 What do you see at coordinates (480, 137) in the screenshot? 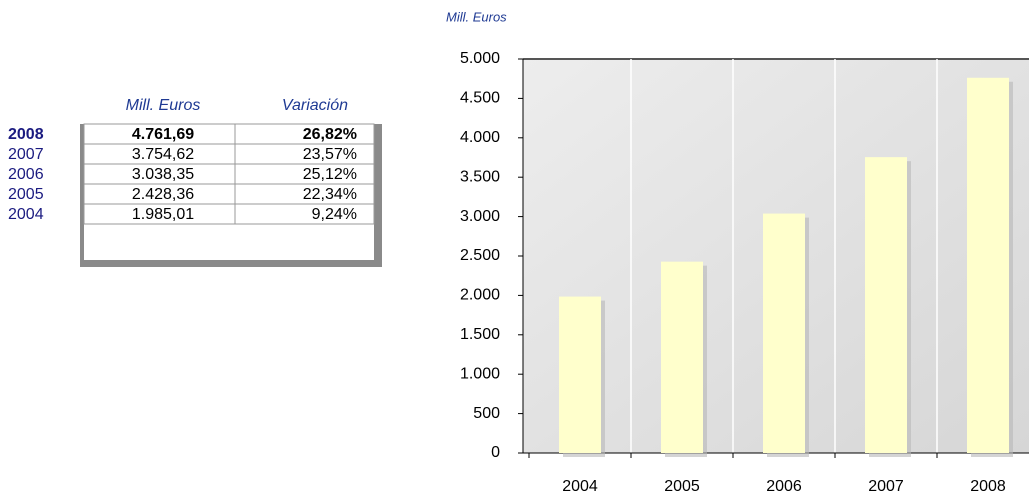
I see `y-tick-label: 4.000` at bounding box center [480, 137].